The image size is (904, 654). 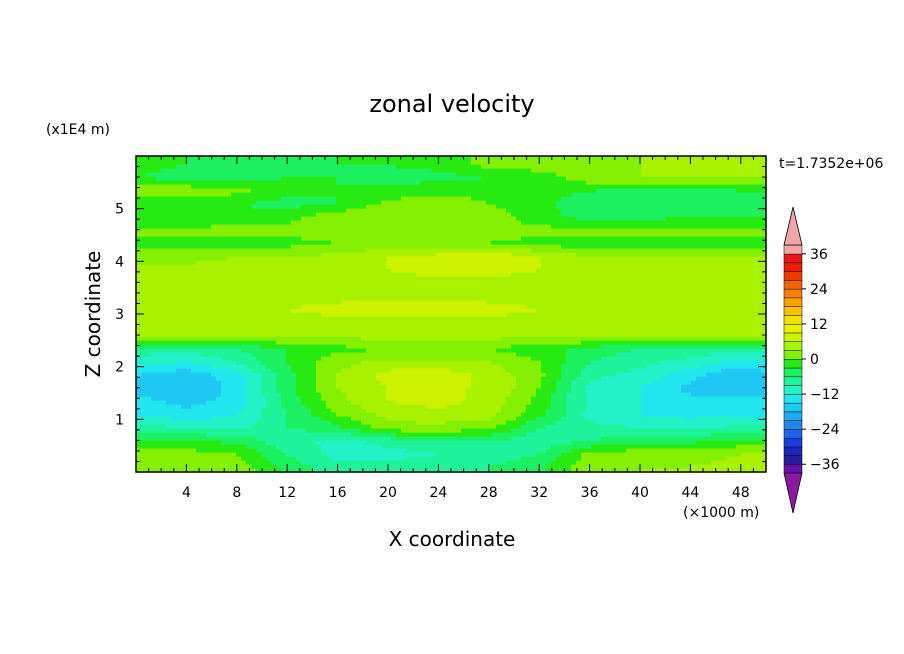 I want to click on x-tick-label: 12, so click(x=287, y=493).